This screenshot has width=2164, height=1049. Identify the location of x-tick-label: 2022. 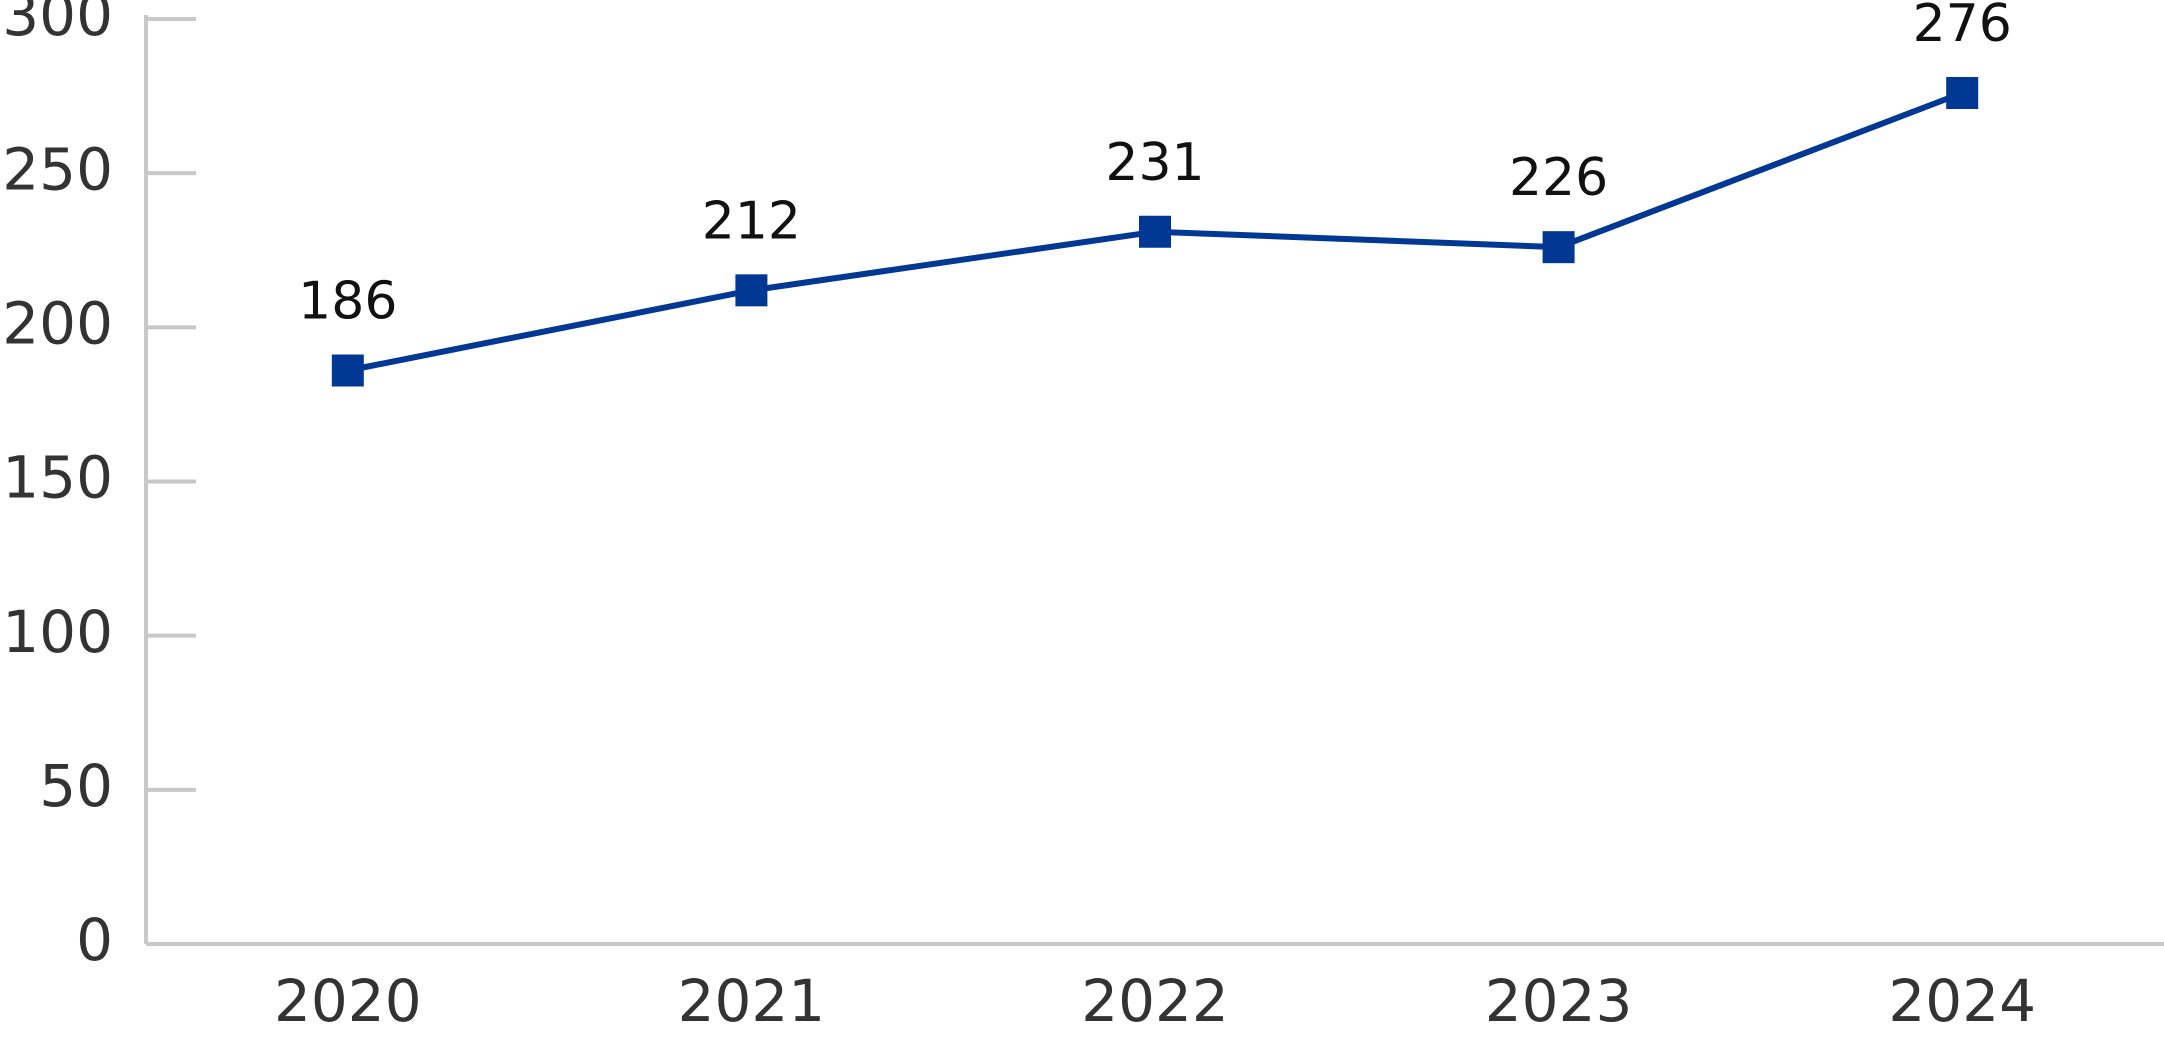
(1155, 1001).